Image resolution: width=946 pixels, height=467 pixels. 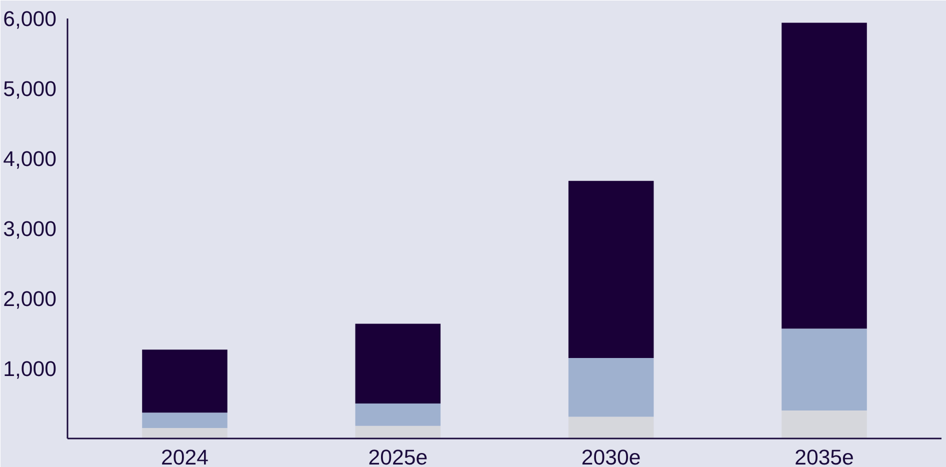 What do you see at coordinates (824, 456) in the screenshot?
I see `x-tick-label: 2035e` at bounding box center [824, 456].